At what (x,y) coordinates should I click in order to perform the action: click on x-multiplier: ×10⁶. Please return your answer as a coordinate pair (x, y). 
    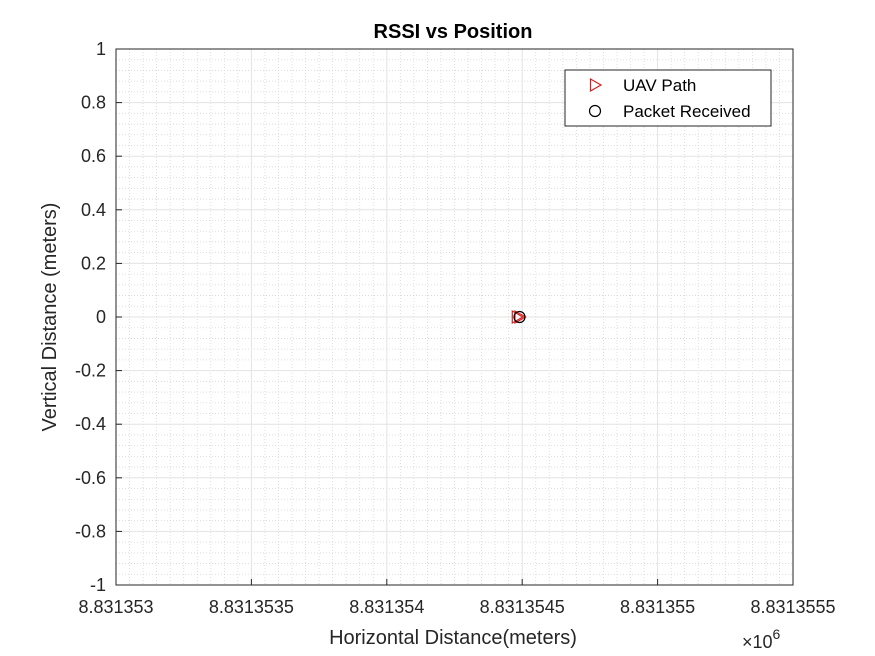
    Looking at the image, I should click on (761, 639).